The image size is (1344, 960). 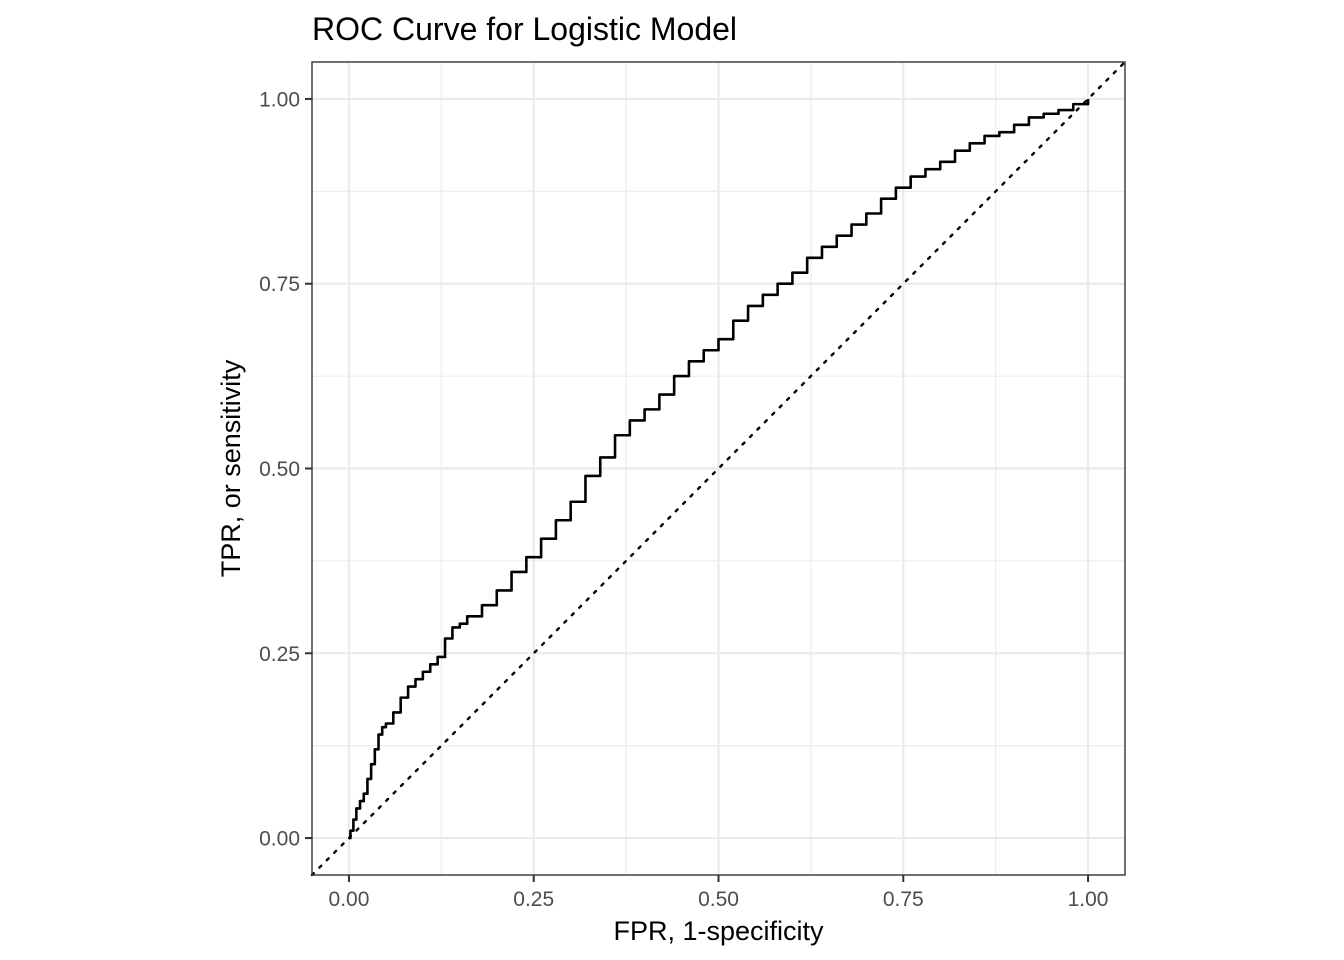 I want to click on y-tick-label: 0.75, so click(x=279, y=284).